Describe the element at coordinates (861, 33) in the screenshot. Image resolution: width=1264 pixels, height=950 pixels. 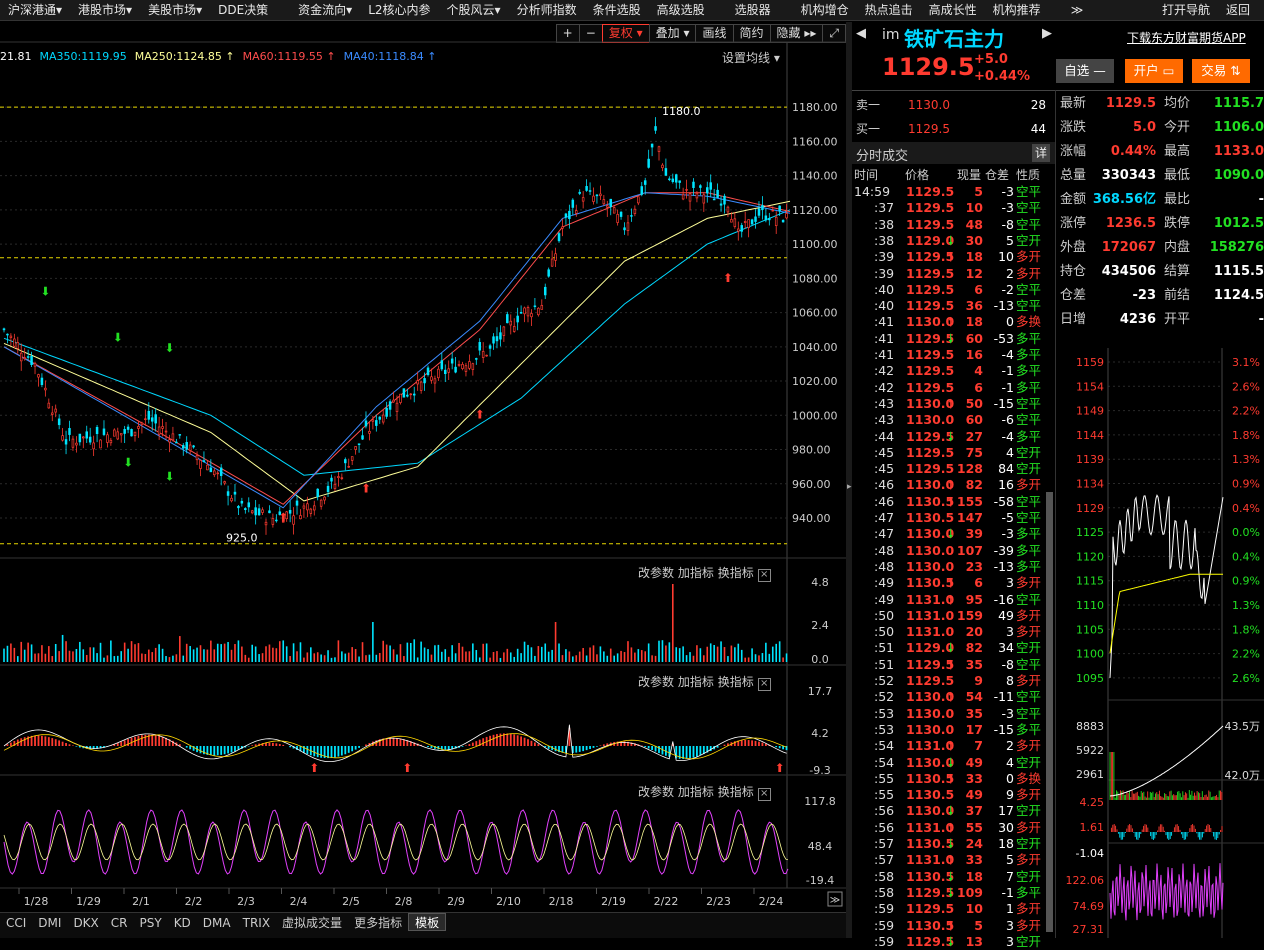
I see `prev-icon: ◀` at that location.